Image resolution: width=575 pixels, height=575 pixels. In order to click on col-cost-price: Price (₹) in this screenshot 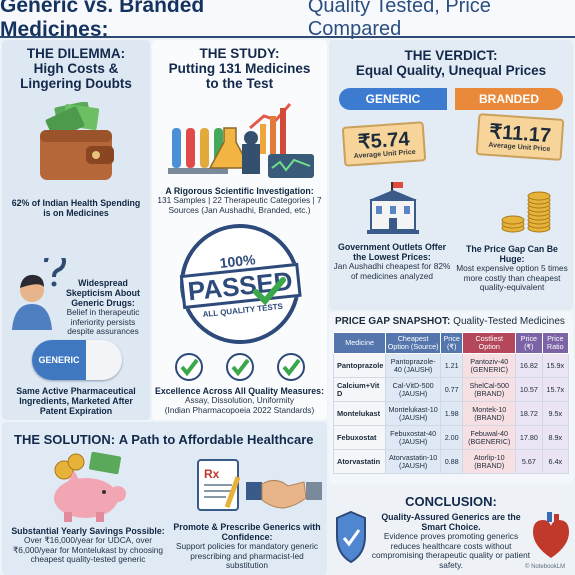, I will do `click(529, 343)`.